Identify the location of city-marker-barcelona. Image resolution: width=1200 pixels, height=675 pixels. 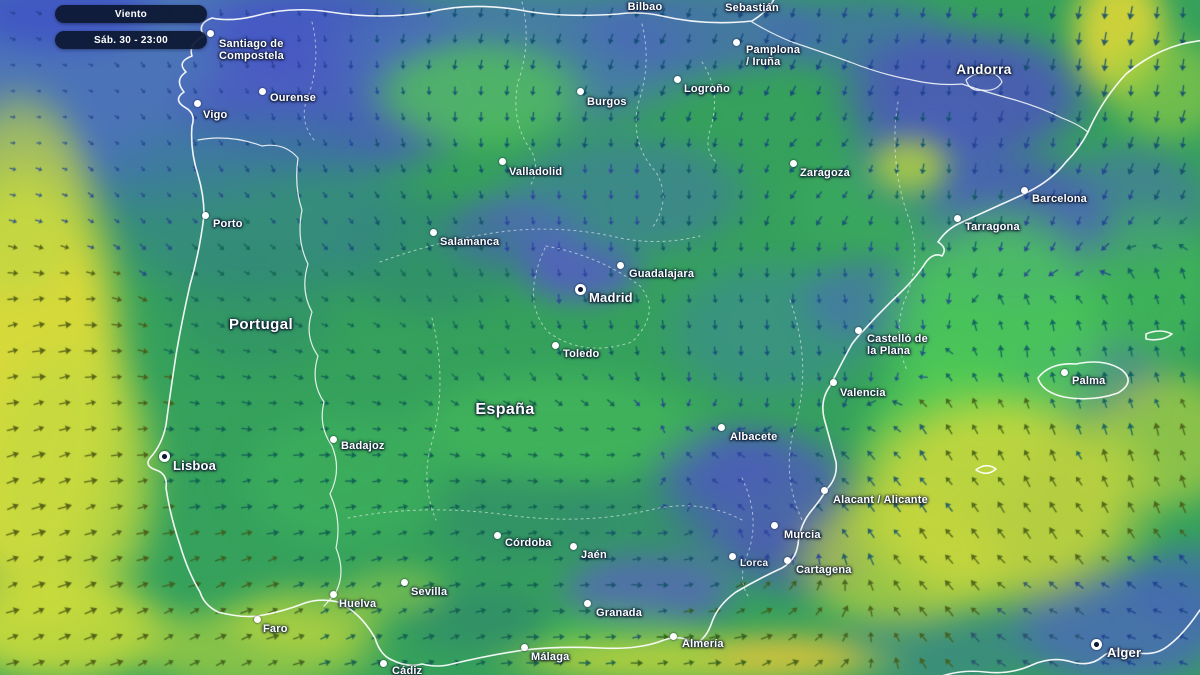
(1024, 190).